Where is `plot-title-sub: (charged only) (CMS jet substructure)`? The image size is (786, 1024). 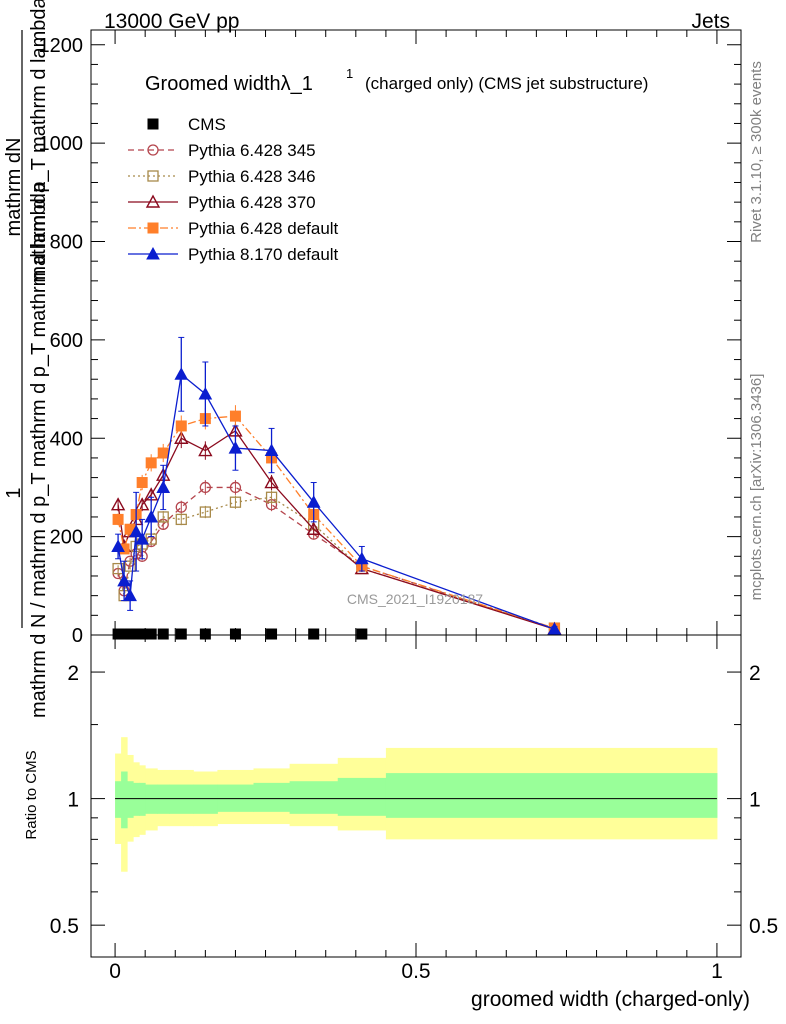
plot-title-sub: (charged only) (CMS jet substructure) is located at coordinates (506, 83).